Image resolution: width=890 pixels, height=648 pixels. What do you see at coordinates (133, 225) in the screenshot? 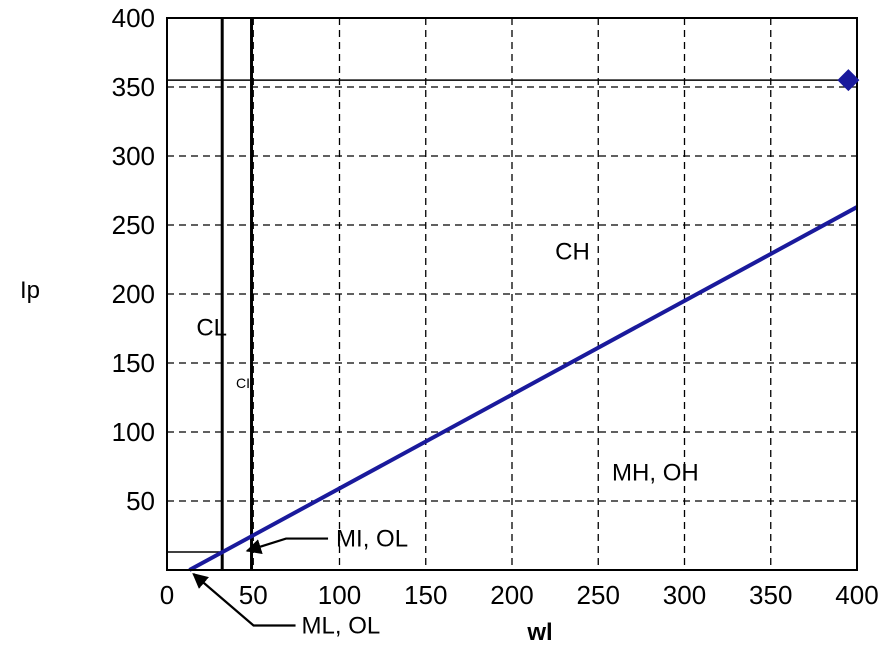
I see `y-tick-label: 250` at bounding box center [133, 225].